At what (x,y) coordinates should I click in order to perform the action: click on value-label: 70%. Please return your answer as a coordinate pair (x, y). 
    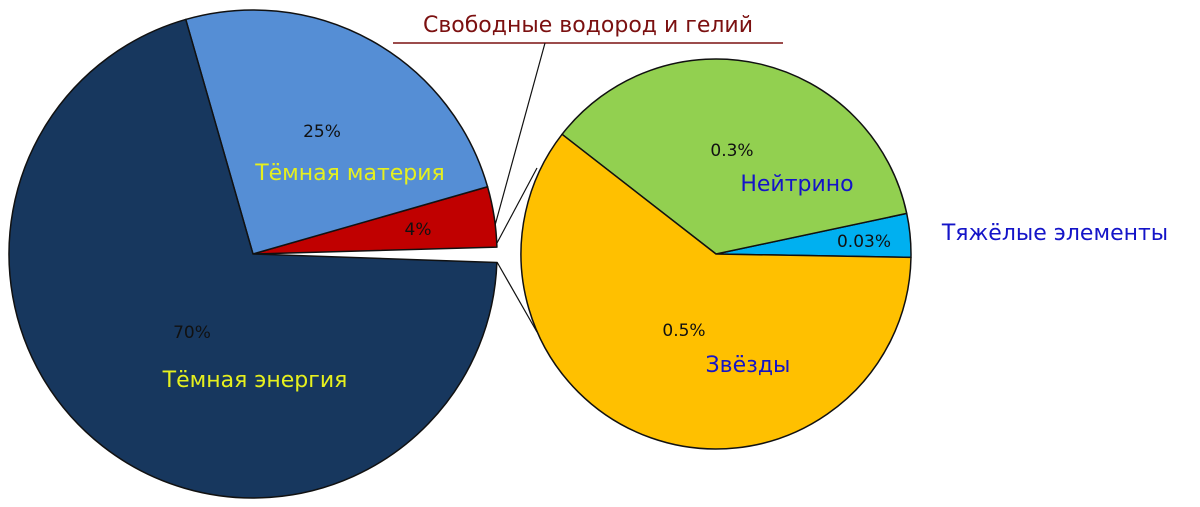
    Looking at the image, I should click on (192, 333).